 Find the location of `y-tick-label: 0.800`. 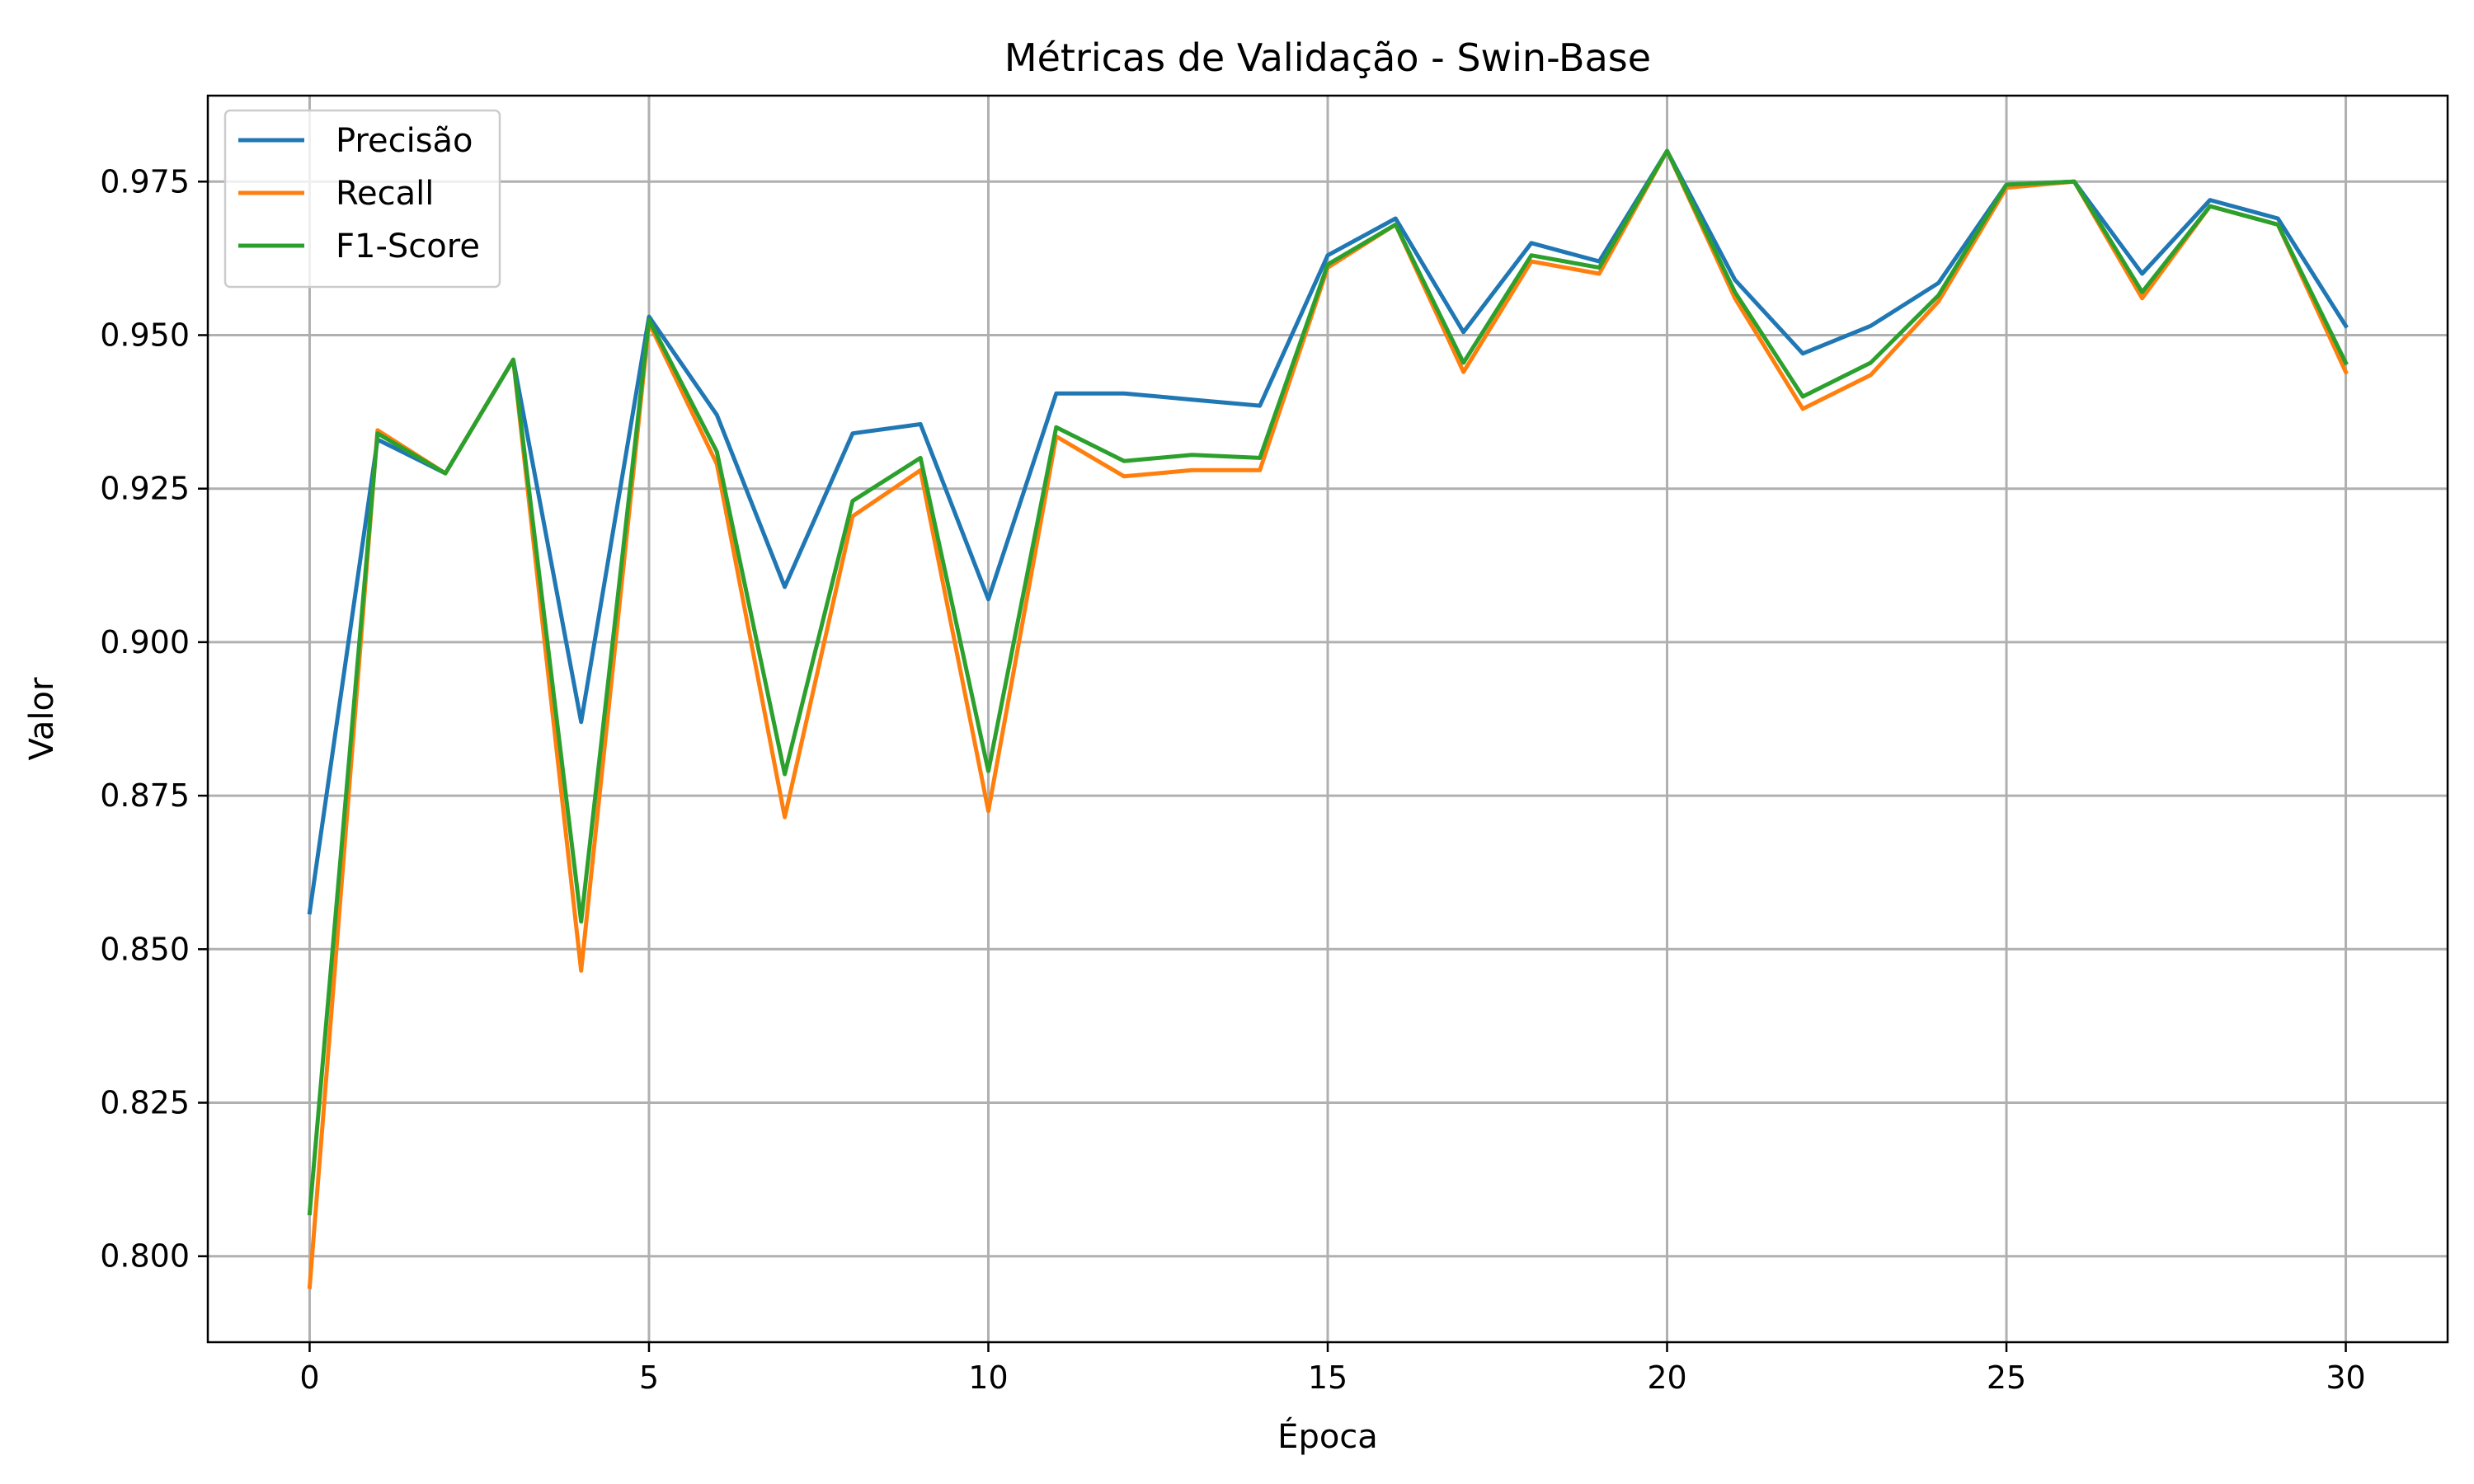

y-tick-label: 0.800 is located at coordinates (145, 1256).